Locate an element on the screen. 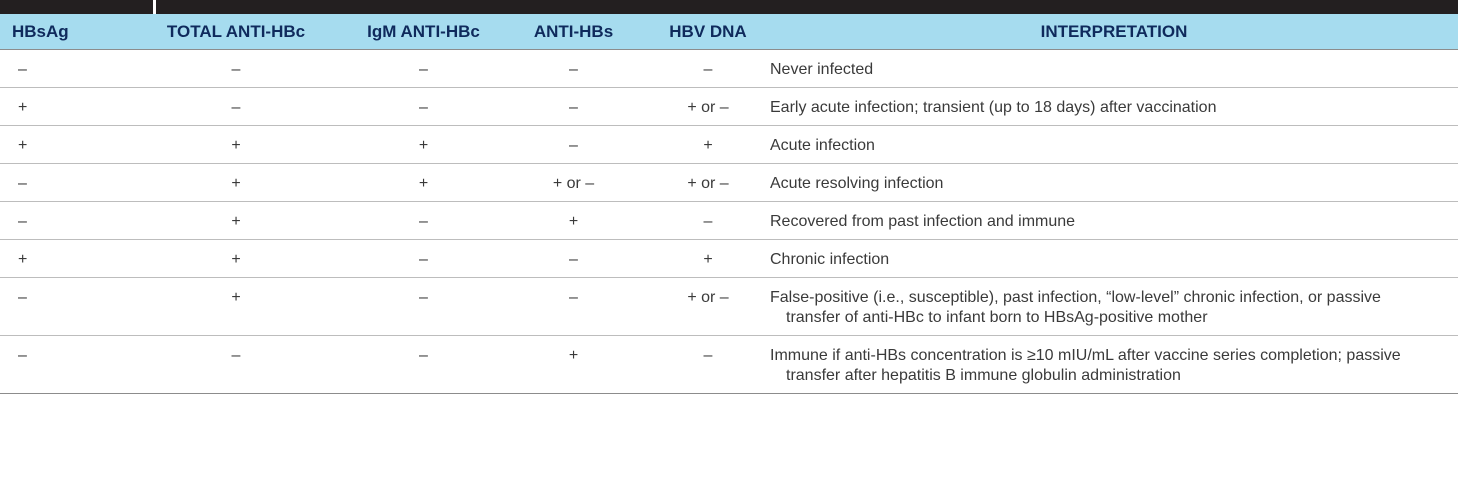 This screenshot has height=502, width=1458. cell-interpretation: Never infected is located at coordinates (1114, 68).